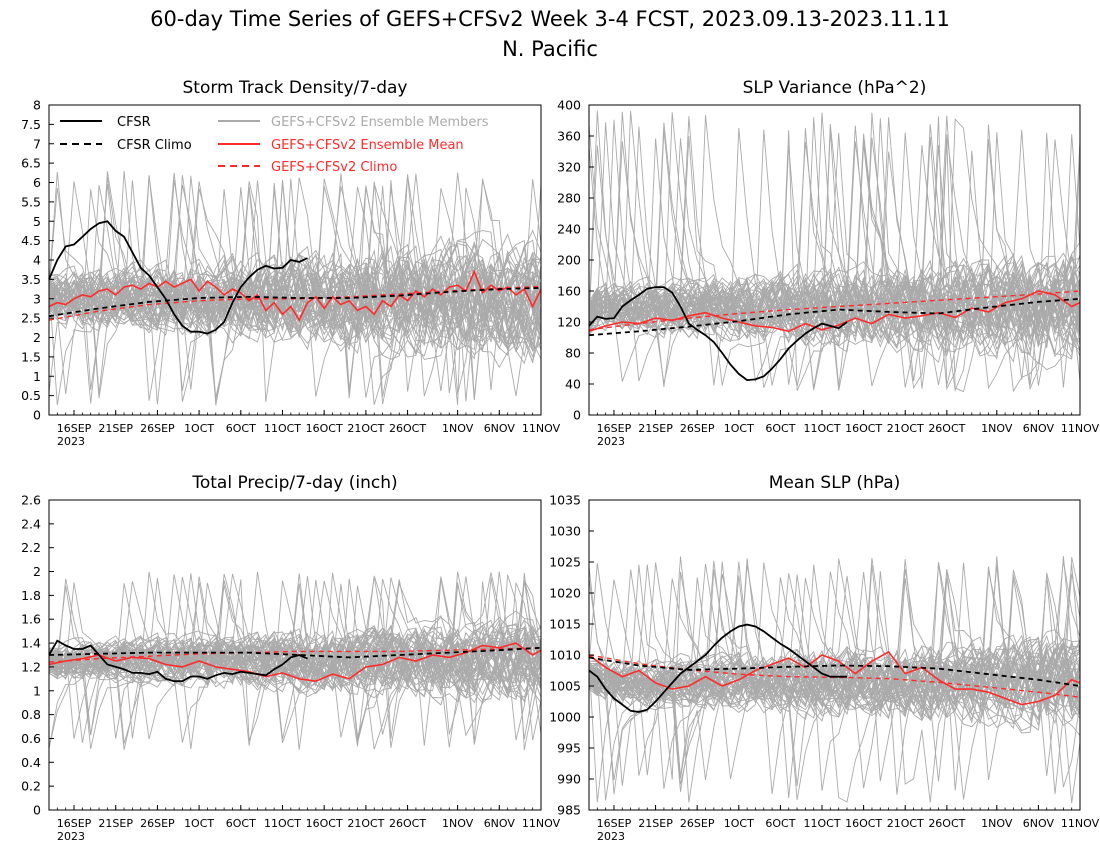  What do you see at coordinates (295, 88) in the screenshot?
I see `panel-title-storm-track-density: Storm Track Density/7-day` at bounding box center [295, 88].